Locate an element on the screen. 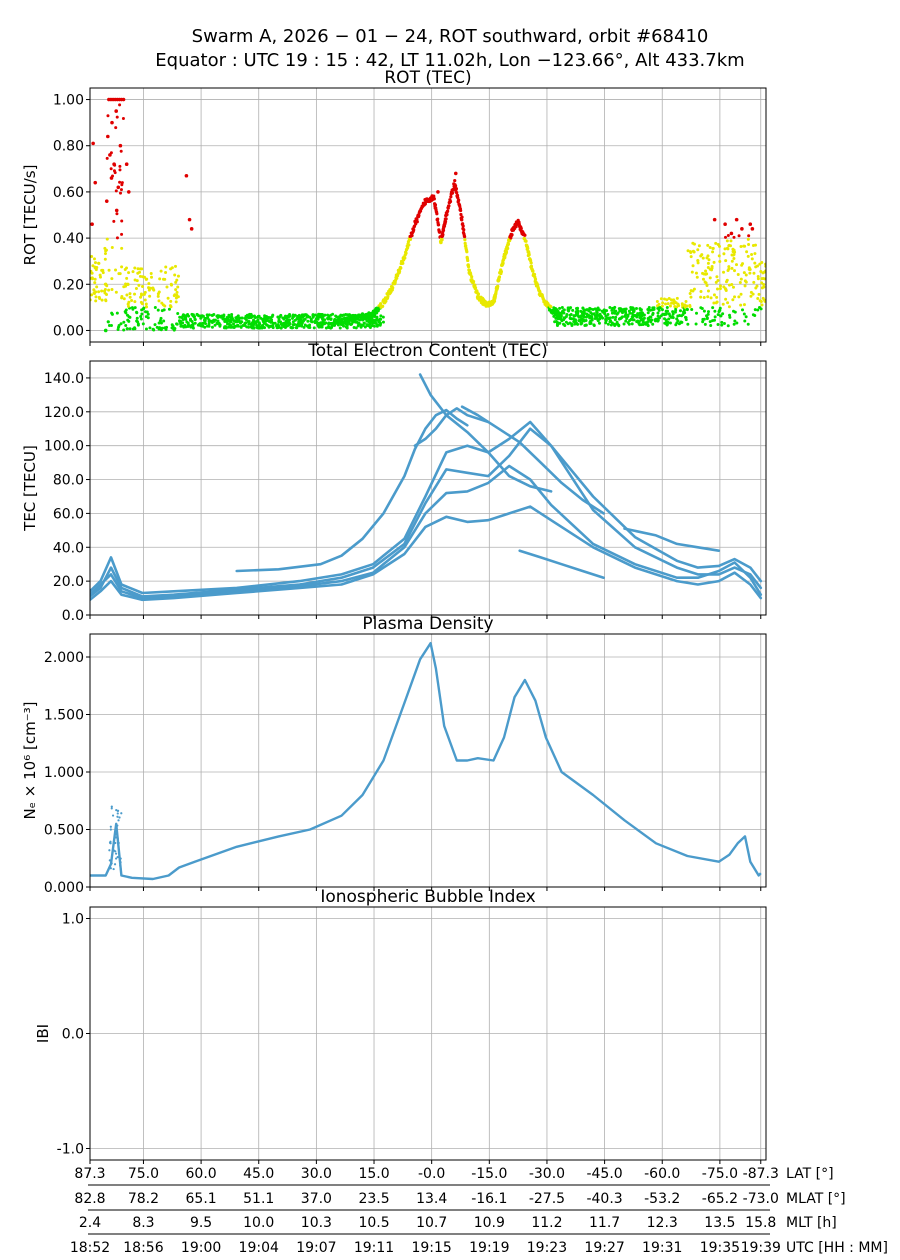 Image resolution: width=900 pixels, height=1260 pixels. y-tick-label: 0.60 is located at coordinates (68, 193).